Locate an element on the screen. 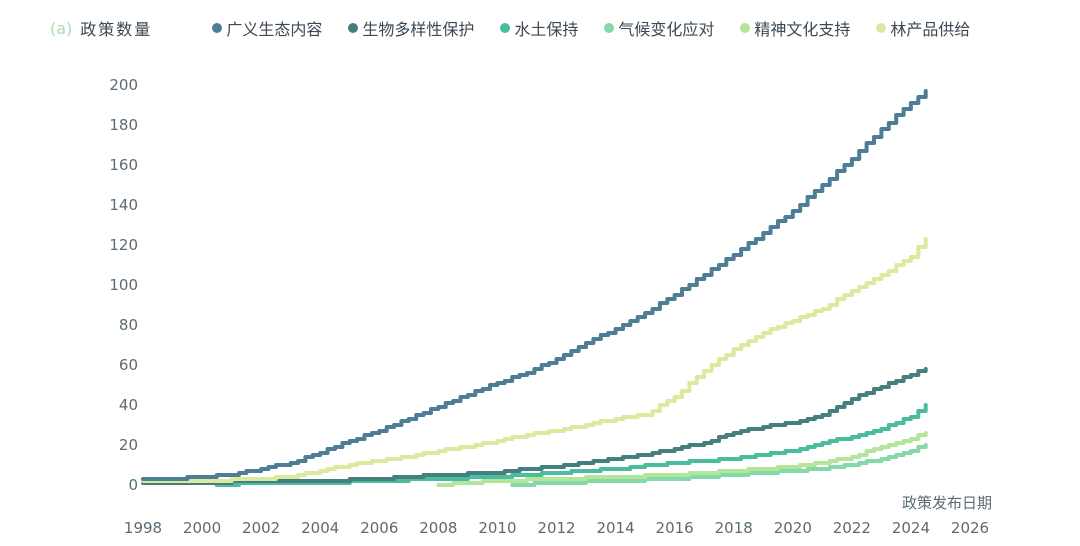 This screenshot has width=1080, height=546. x-tick-label: 2026 is located at coordinates (970, 528).